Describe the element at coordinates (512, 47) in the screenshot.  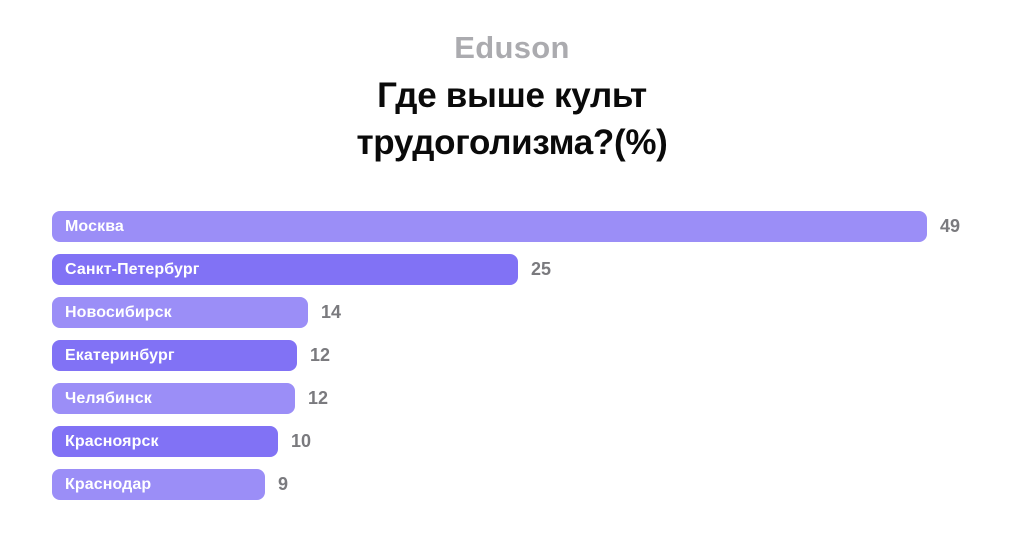
I see `eduson-logo: Eduson` at that location.